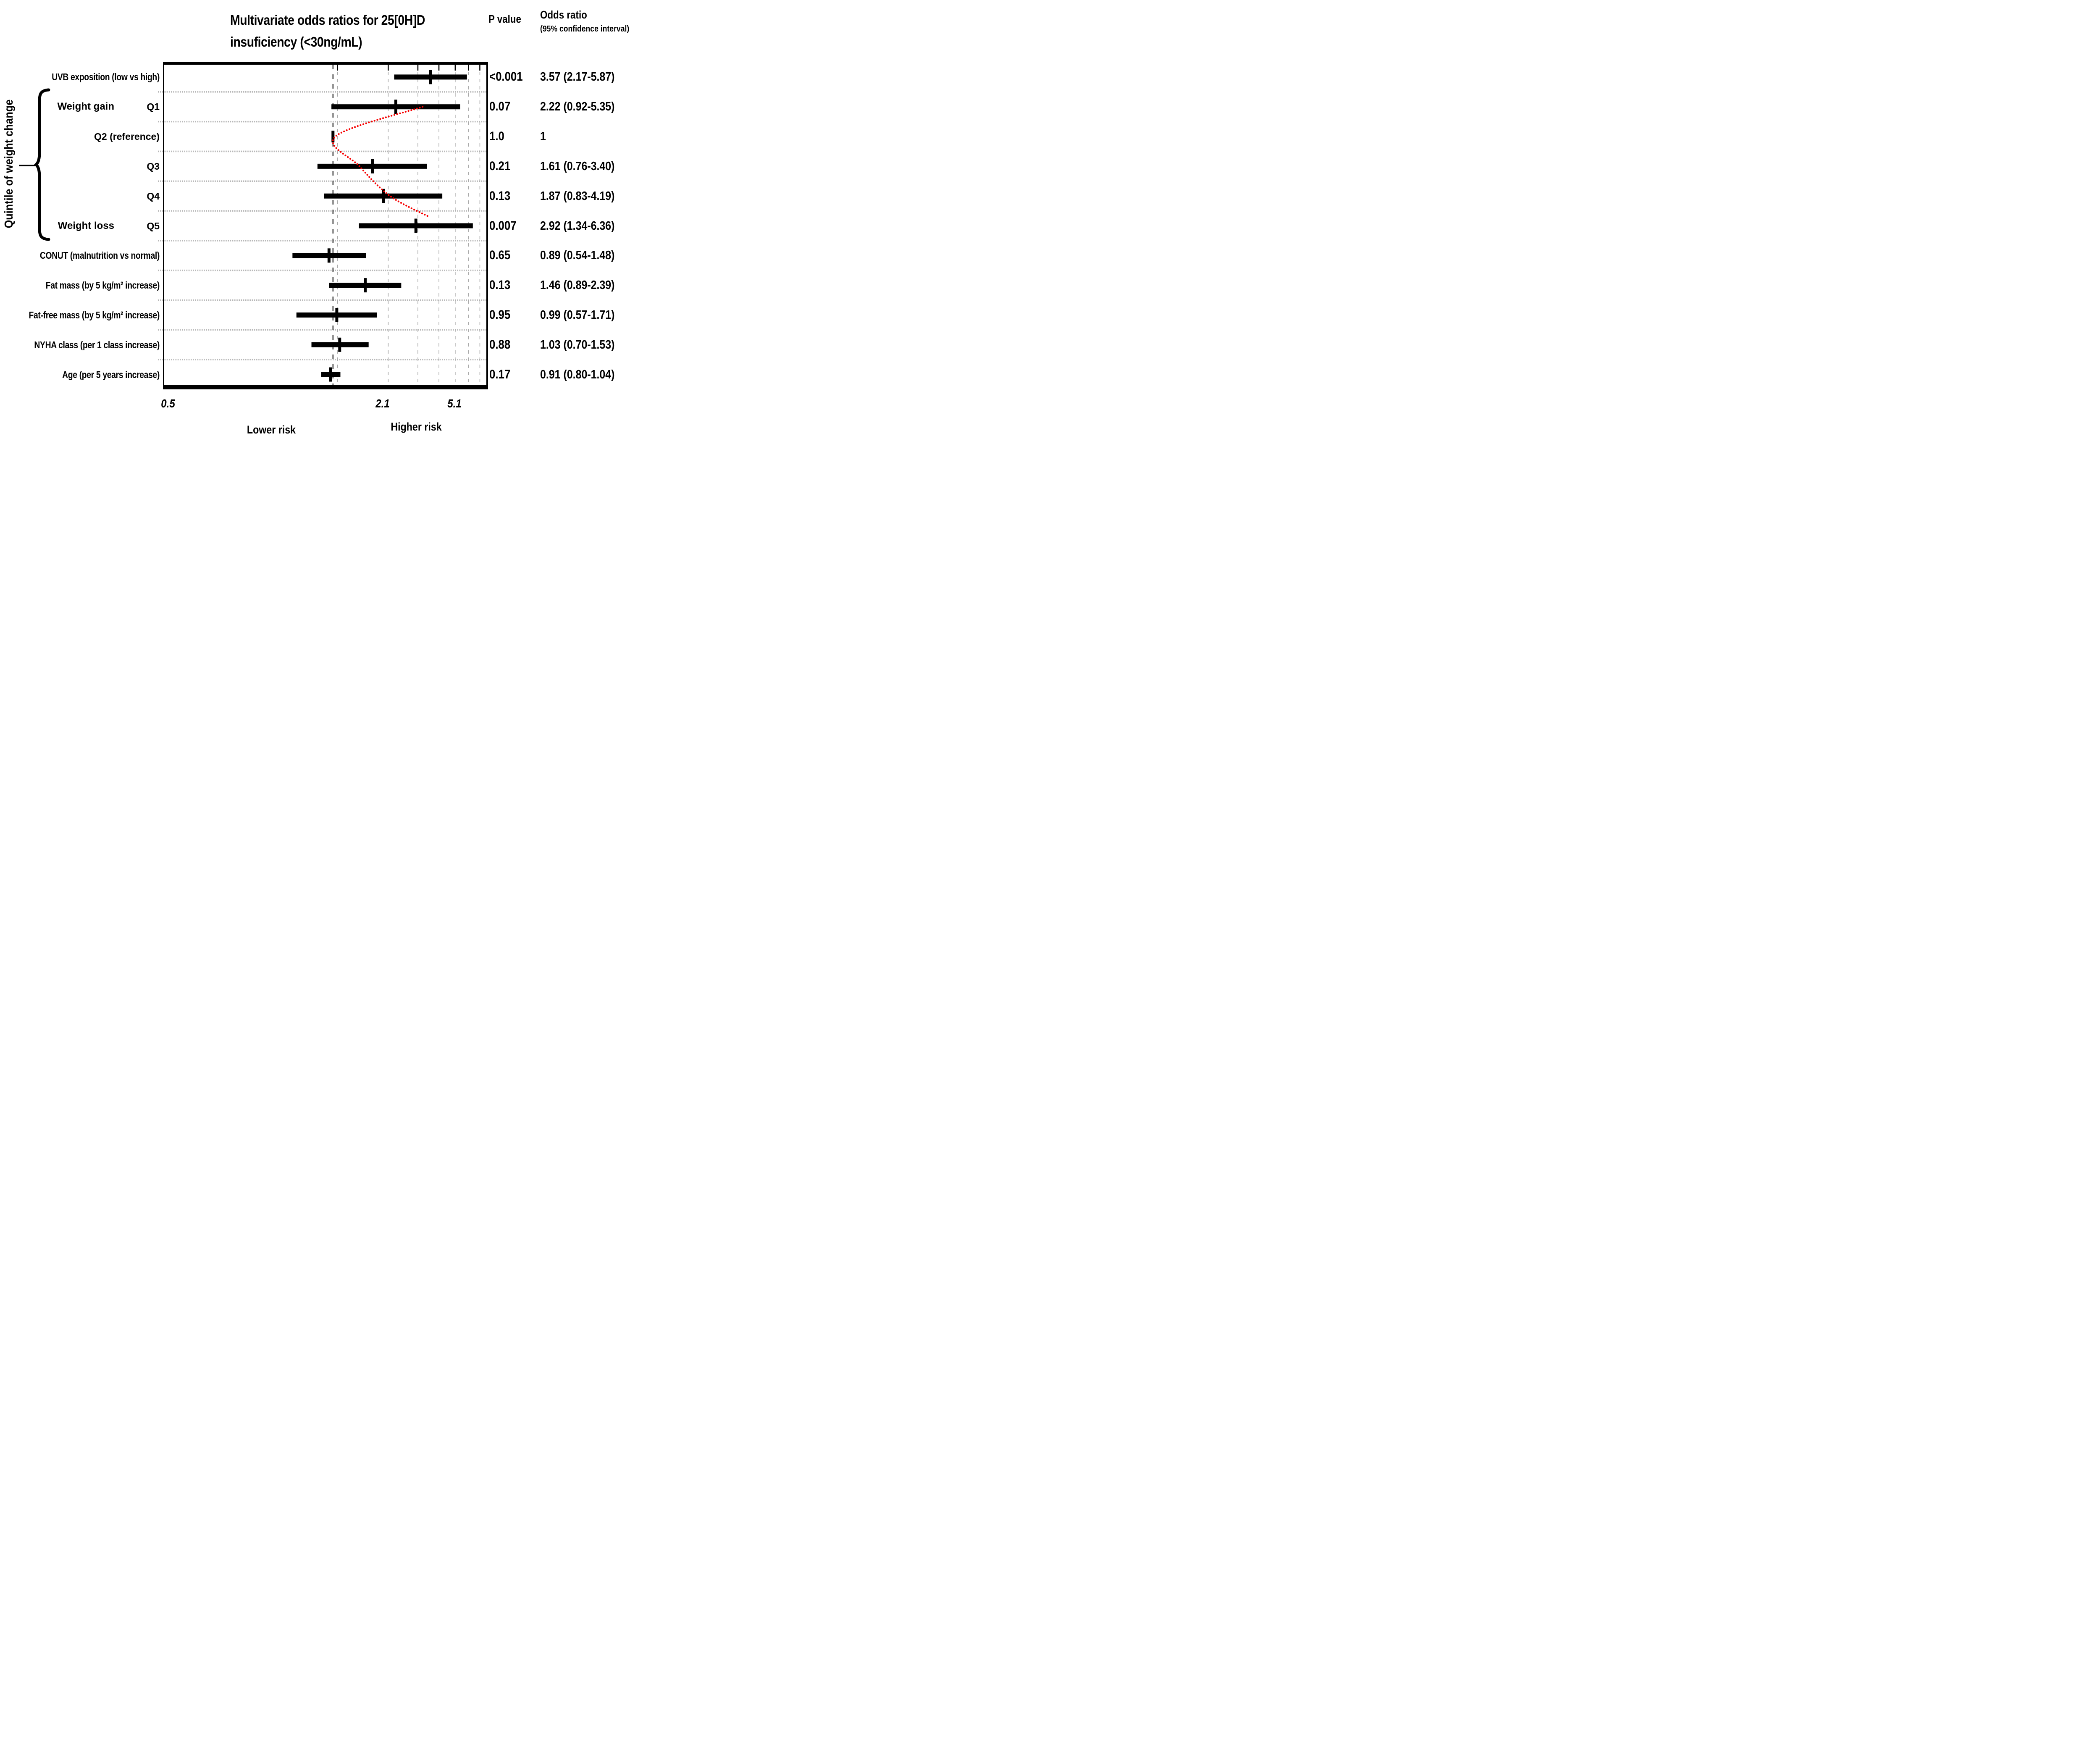 This screenshot has width=2100, height=1749. Describe the element at coordinates (106, 77) in the screenshot. I see `row-label: UVB exposition (low vs high)` at that location.